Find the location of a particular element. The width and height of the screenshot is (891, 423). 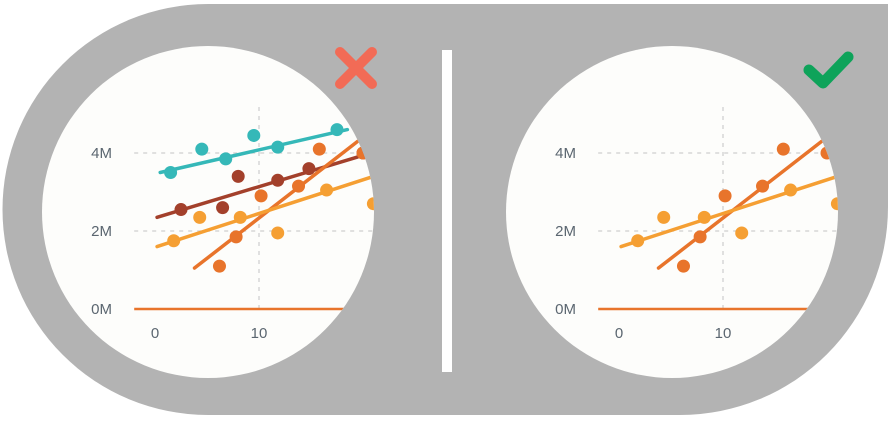

series-teal is located at coordinates (254, 151).